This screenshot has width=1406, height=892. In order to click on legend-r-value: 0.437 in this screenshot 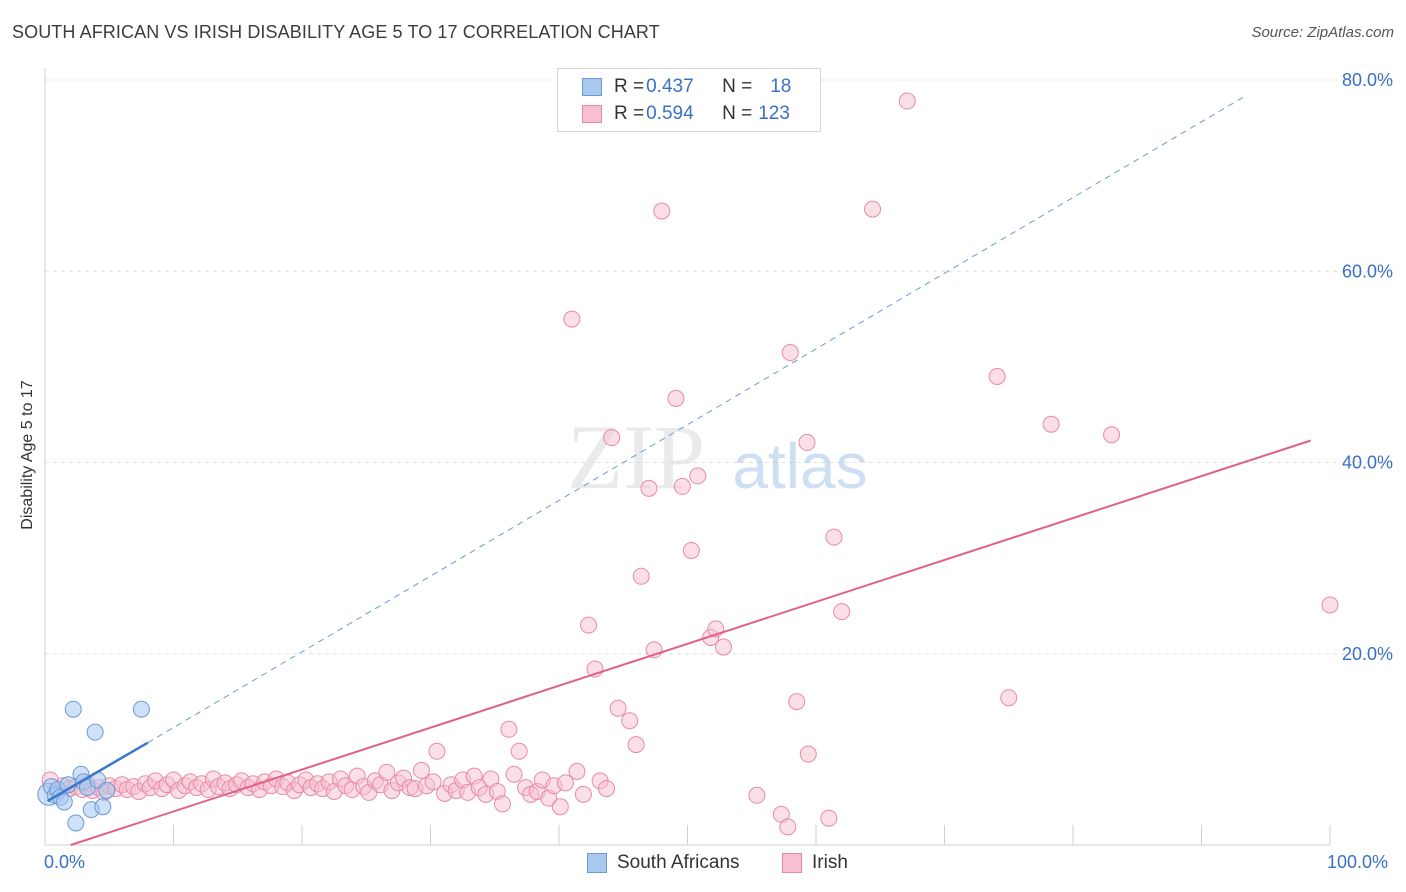, I will do `click(670, 86)`.